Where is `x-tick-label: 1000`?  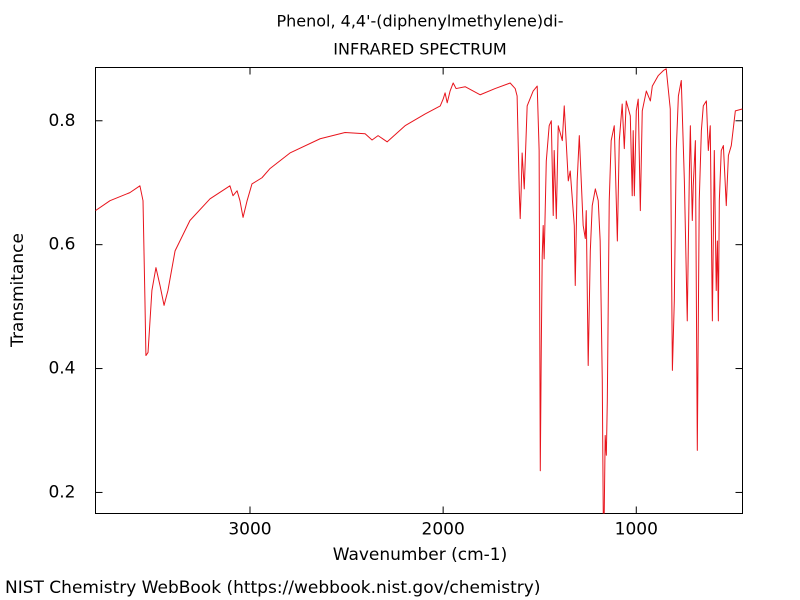 x-tick-label: 1000 is located at coordinates (636, 530).